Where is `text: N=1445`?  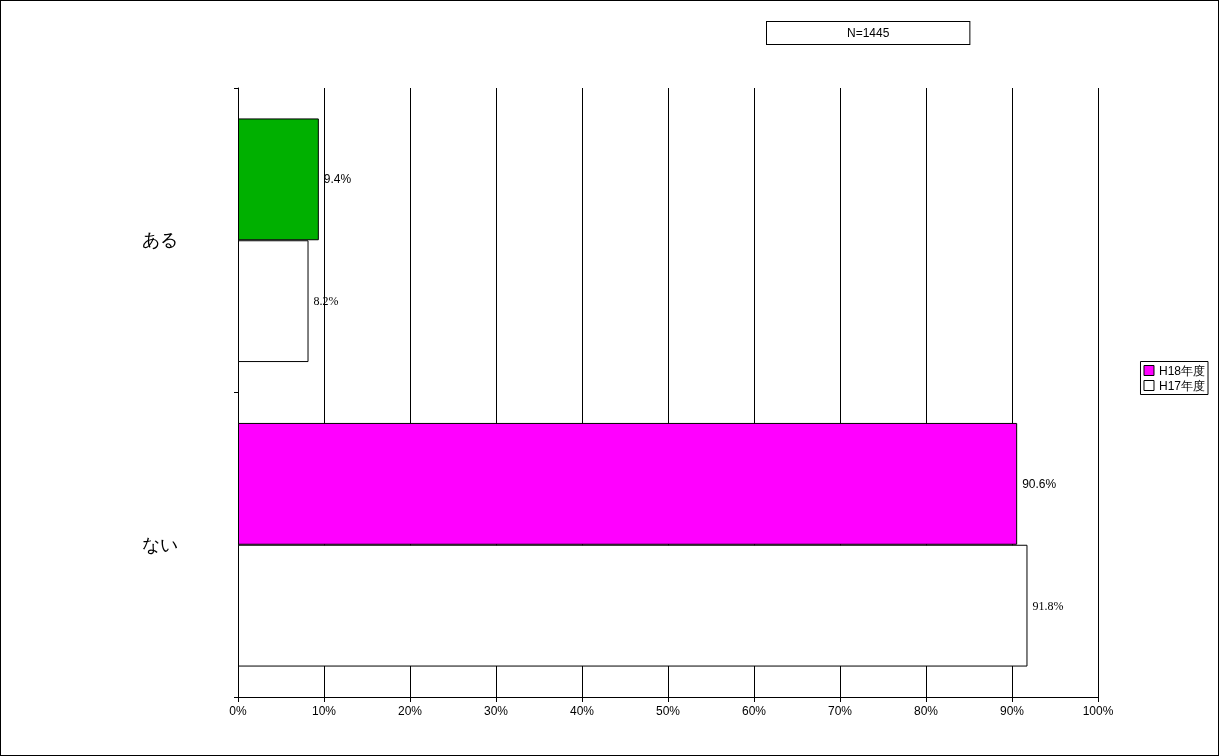 text: N=1445 is located at coordinates (868, 33).